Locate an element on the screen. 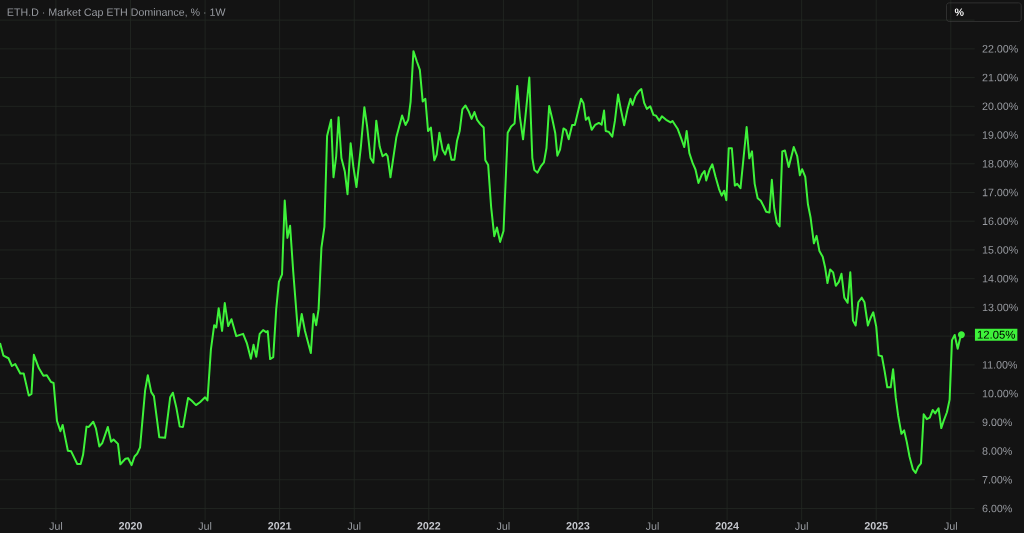 This screenshot has width=1024, height=533. y-tick-label: 18.00% is located at coordinates (1000, 163).